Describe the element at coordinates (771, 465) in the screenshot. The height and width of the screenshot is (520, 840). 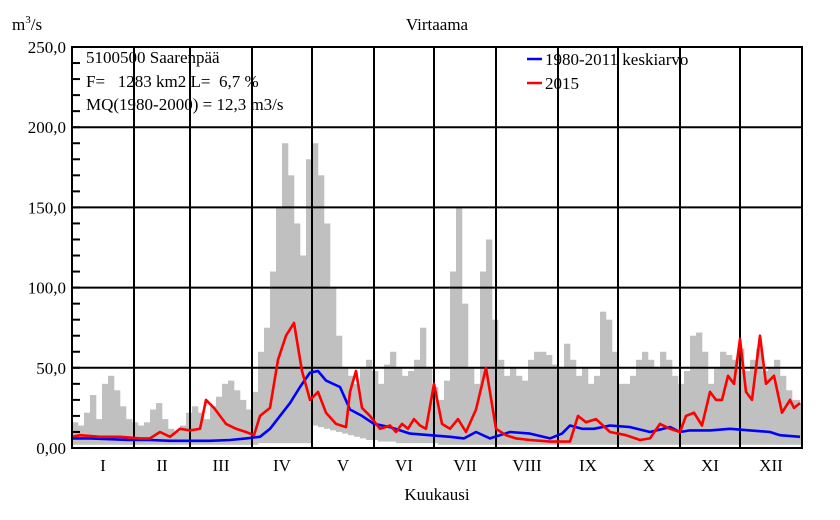
I see `x-tick-label: XII` at that location.